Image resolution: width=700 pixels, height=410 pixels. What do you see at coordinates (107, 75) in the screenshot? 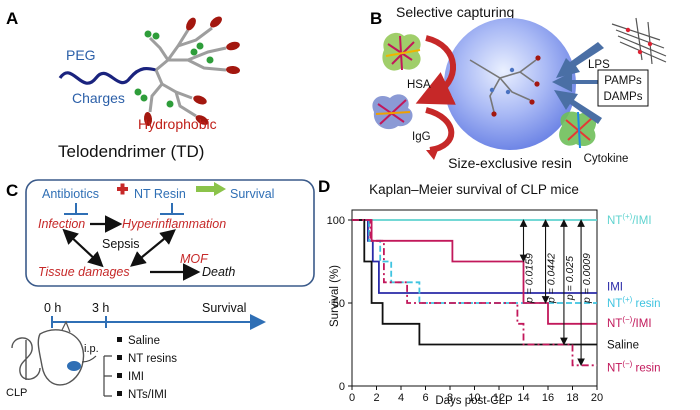
I see `peg-chain` at bounding box center [107, 75].